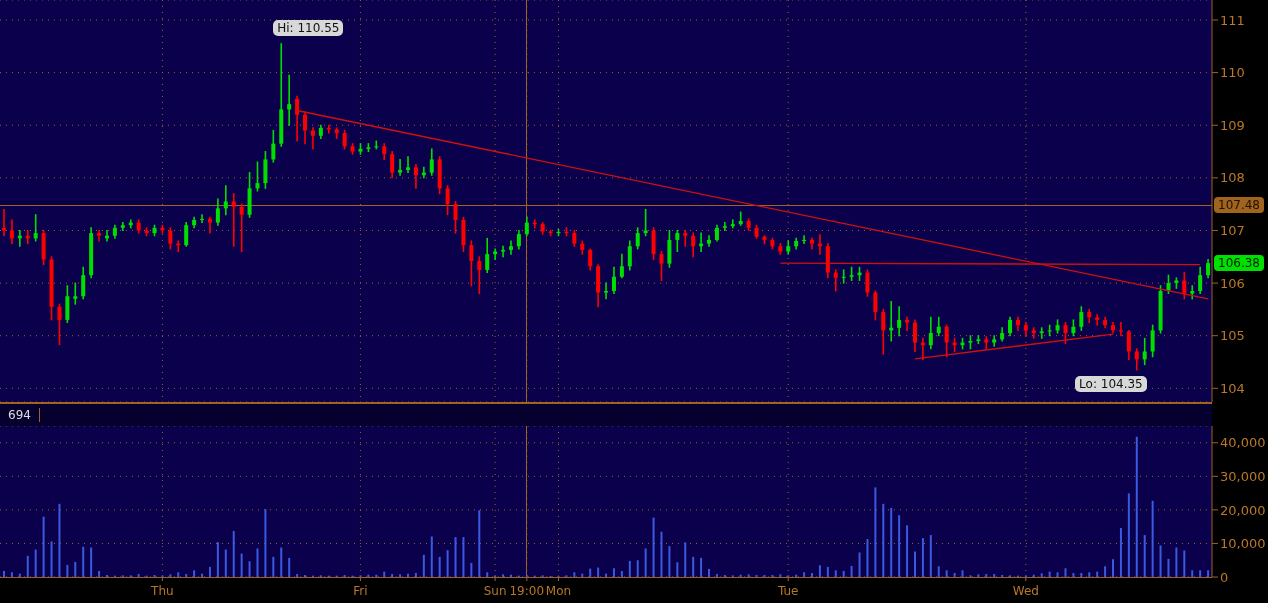  I want to click on y-tick-label: 0, so click(1224, 577).